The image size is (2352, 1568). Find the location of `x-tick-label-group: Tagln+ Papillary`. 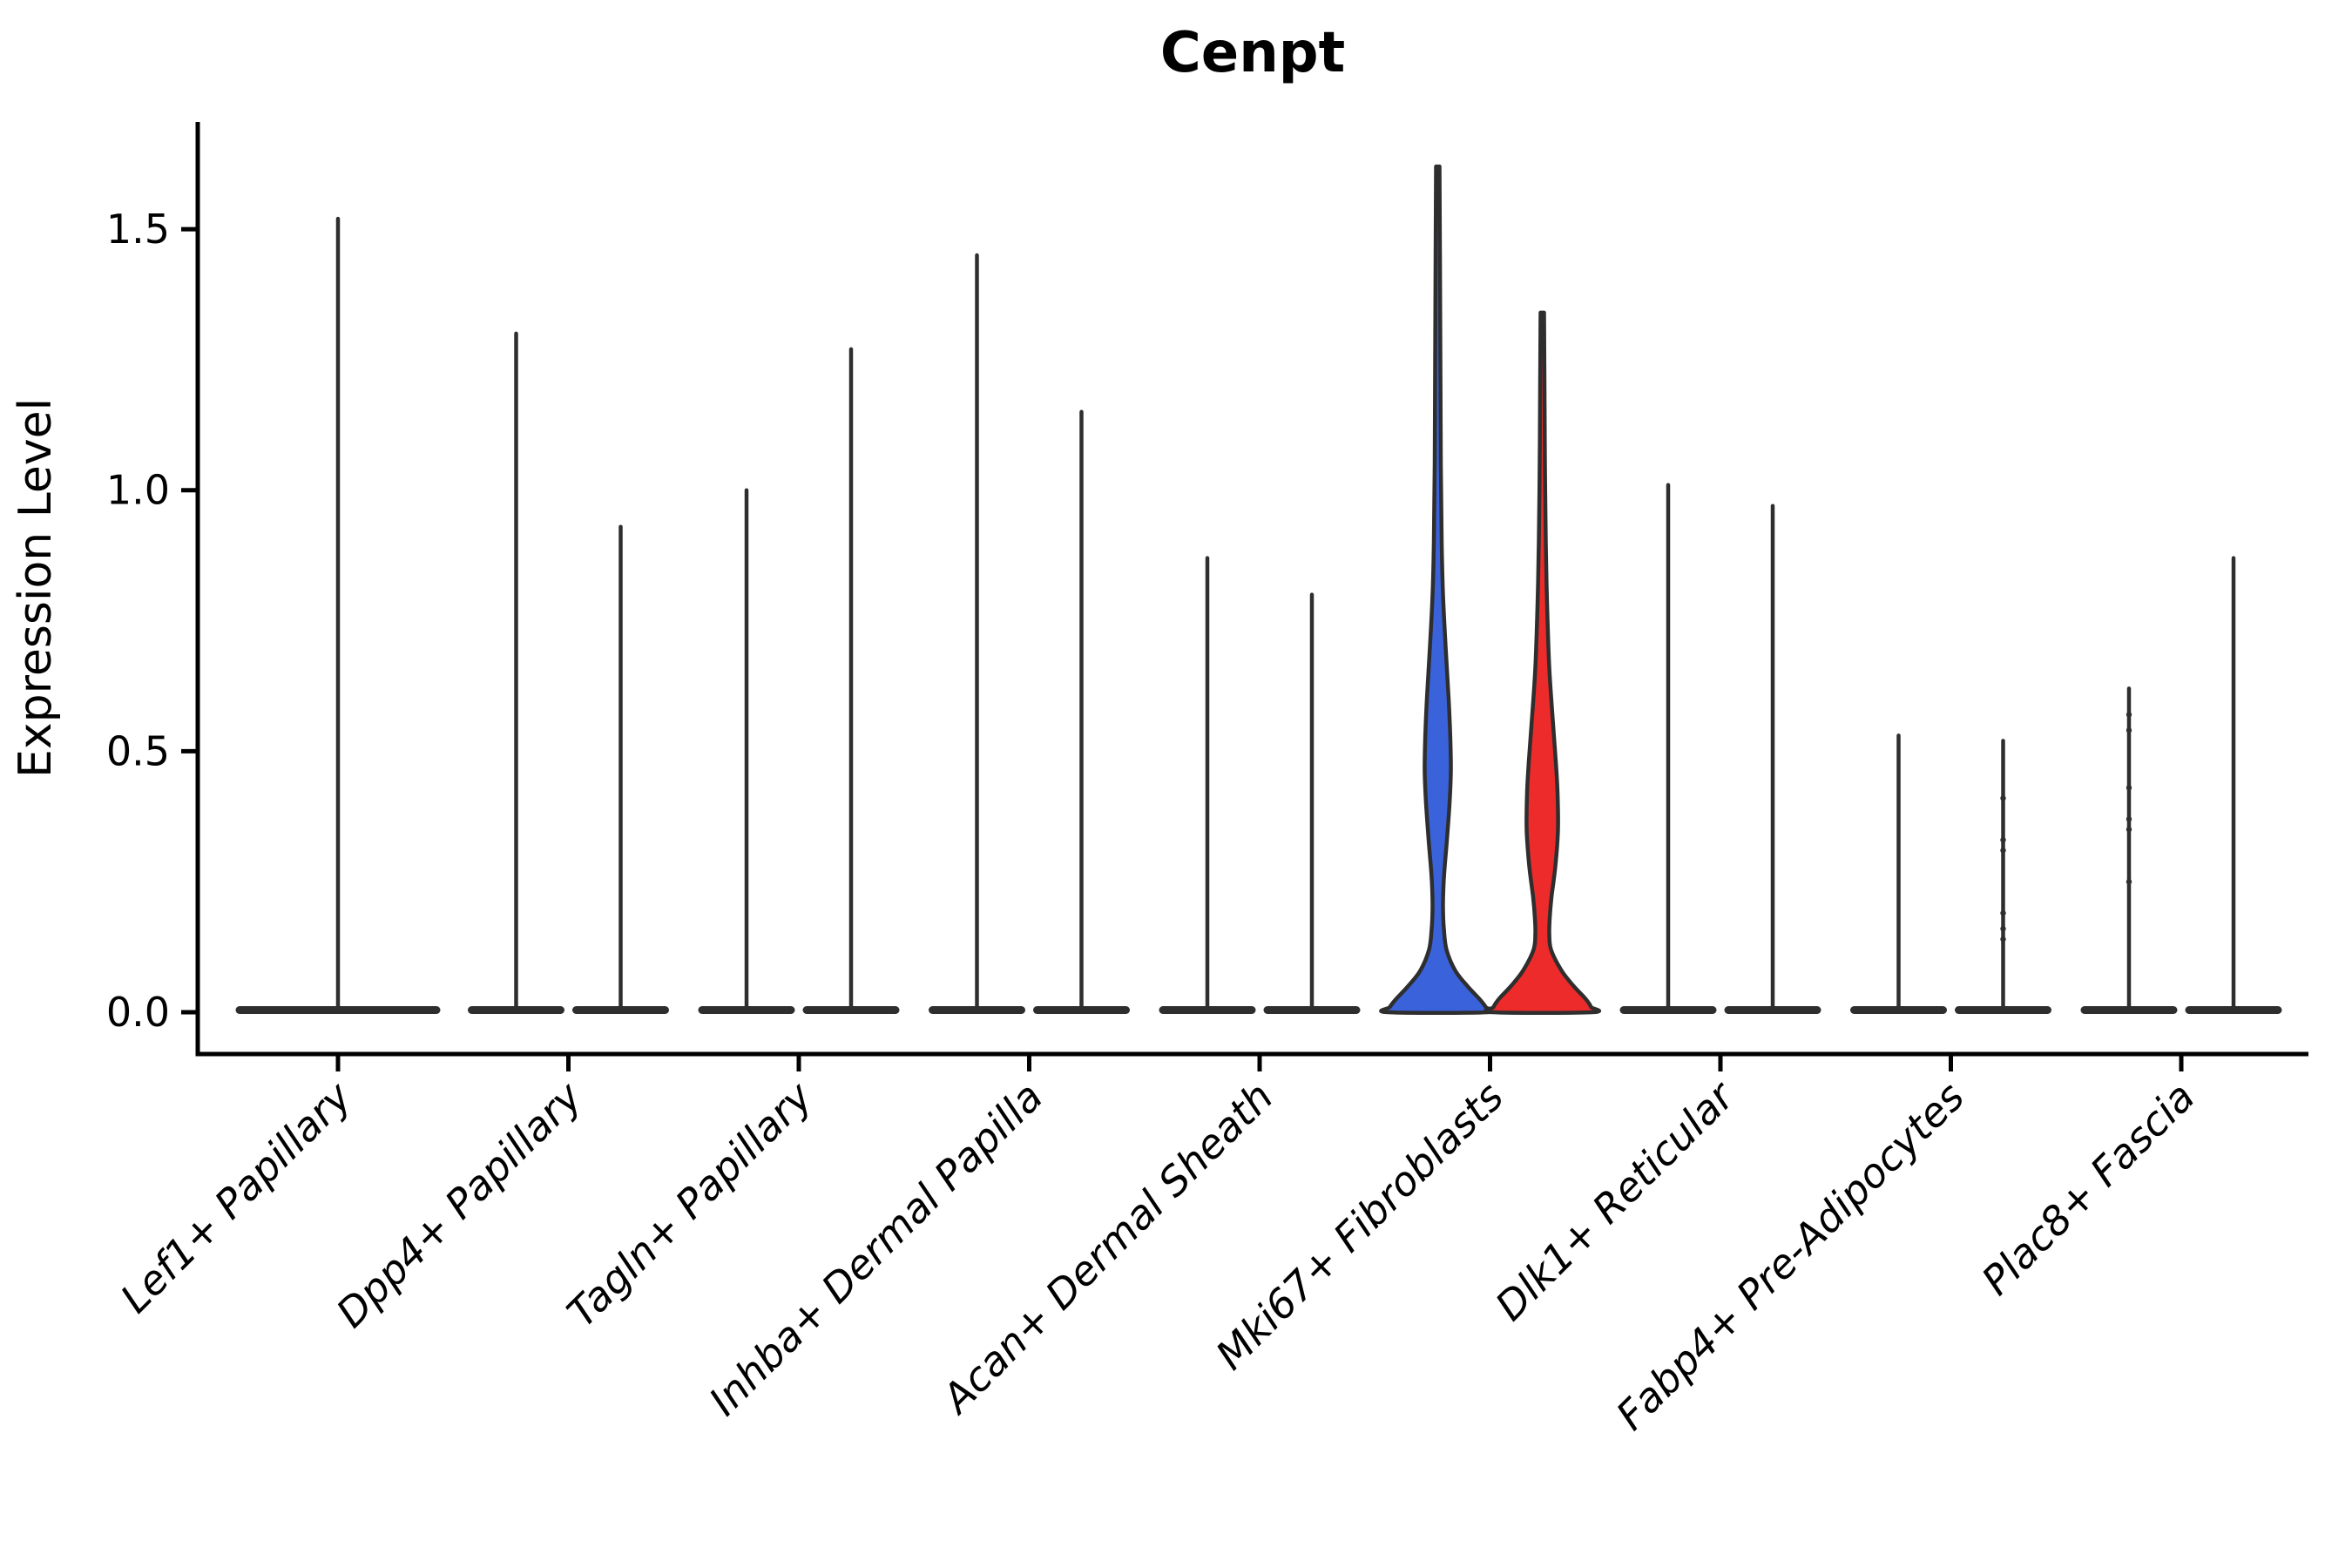

x-tick-label-group: Tagln+ Papillary is located at coordinates (689, 1204).